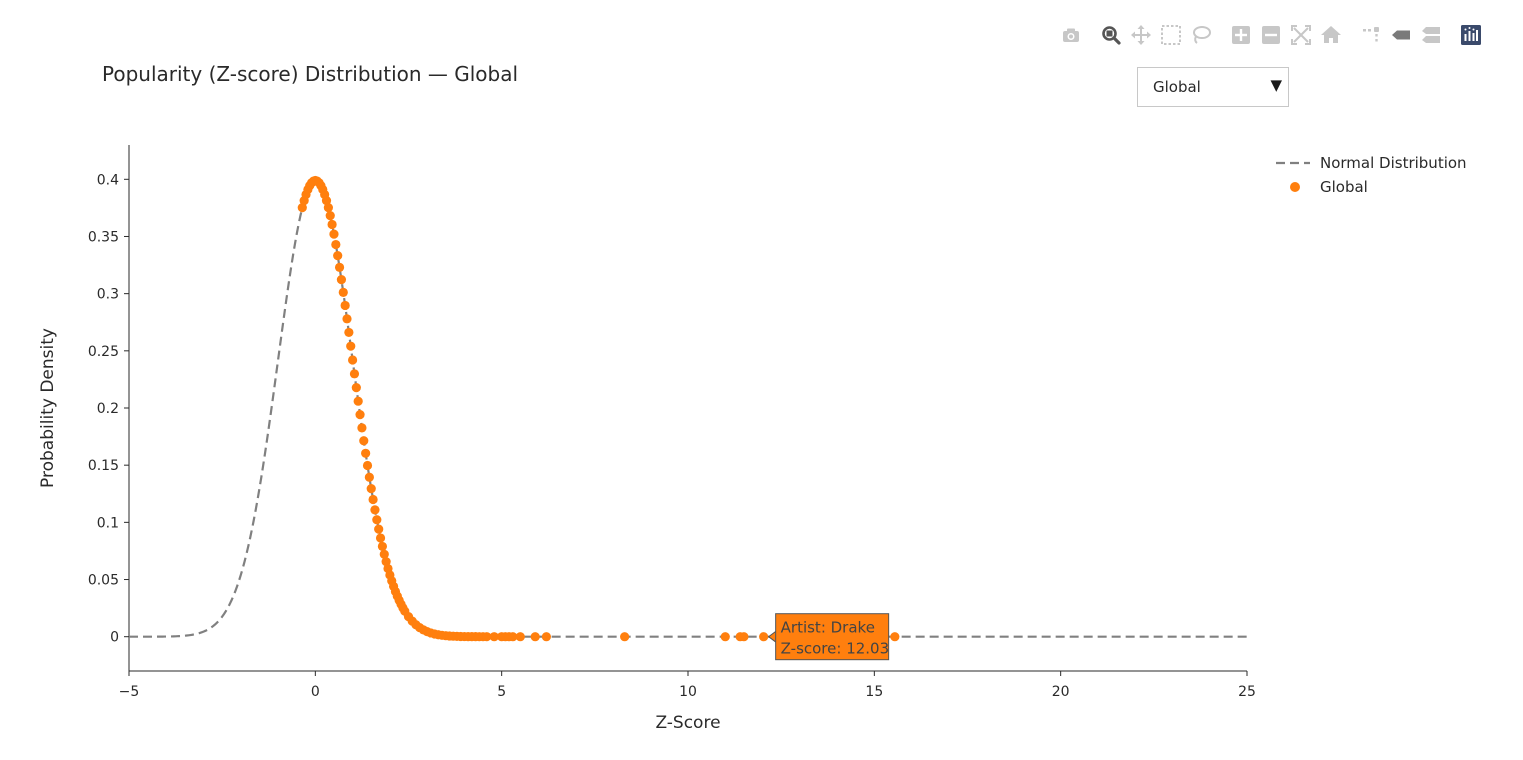  Describe the element at coordinates (1213, 87) in the screenshot. I see `region-dropdown: Global ▼` at that location.